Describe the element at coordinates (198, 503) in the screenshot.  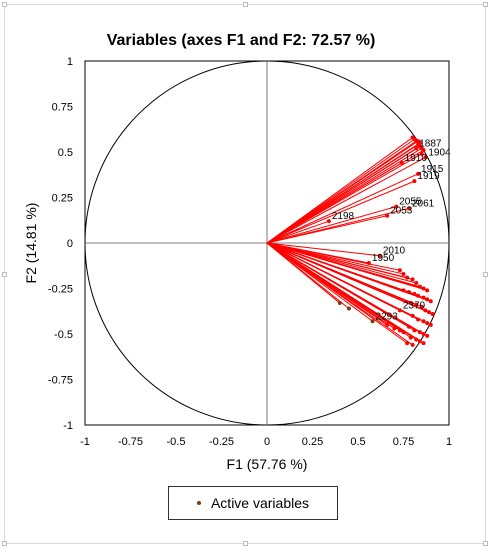
I see `legend-marker-icon` at that location.